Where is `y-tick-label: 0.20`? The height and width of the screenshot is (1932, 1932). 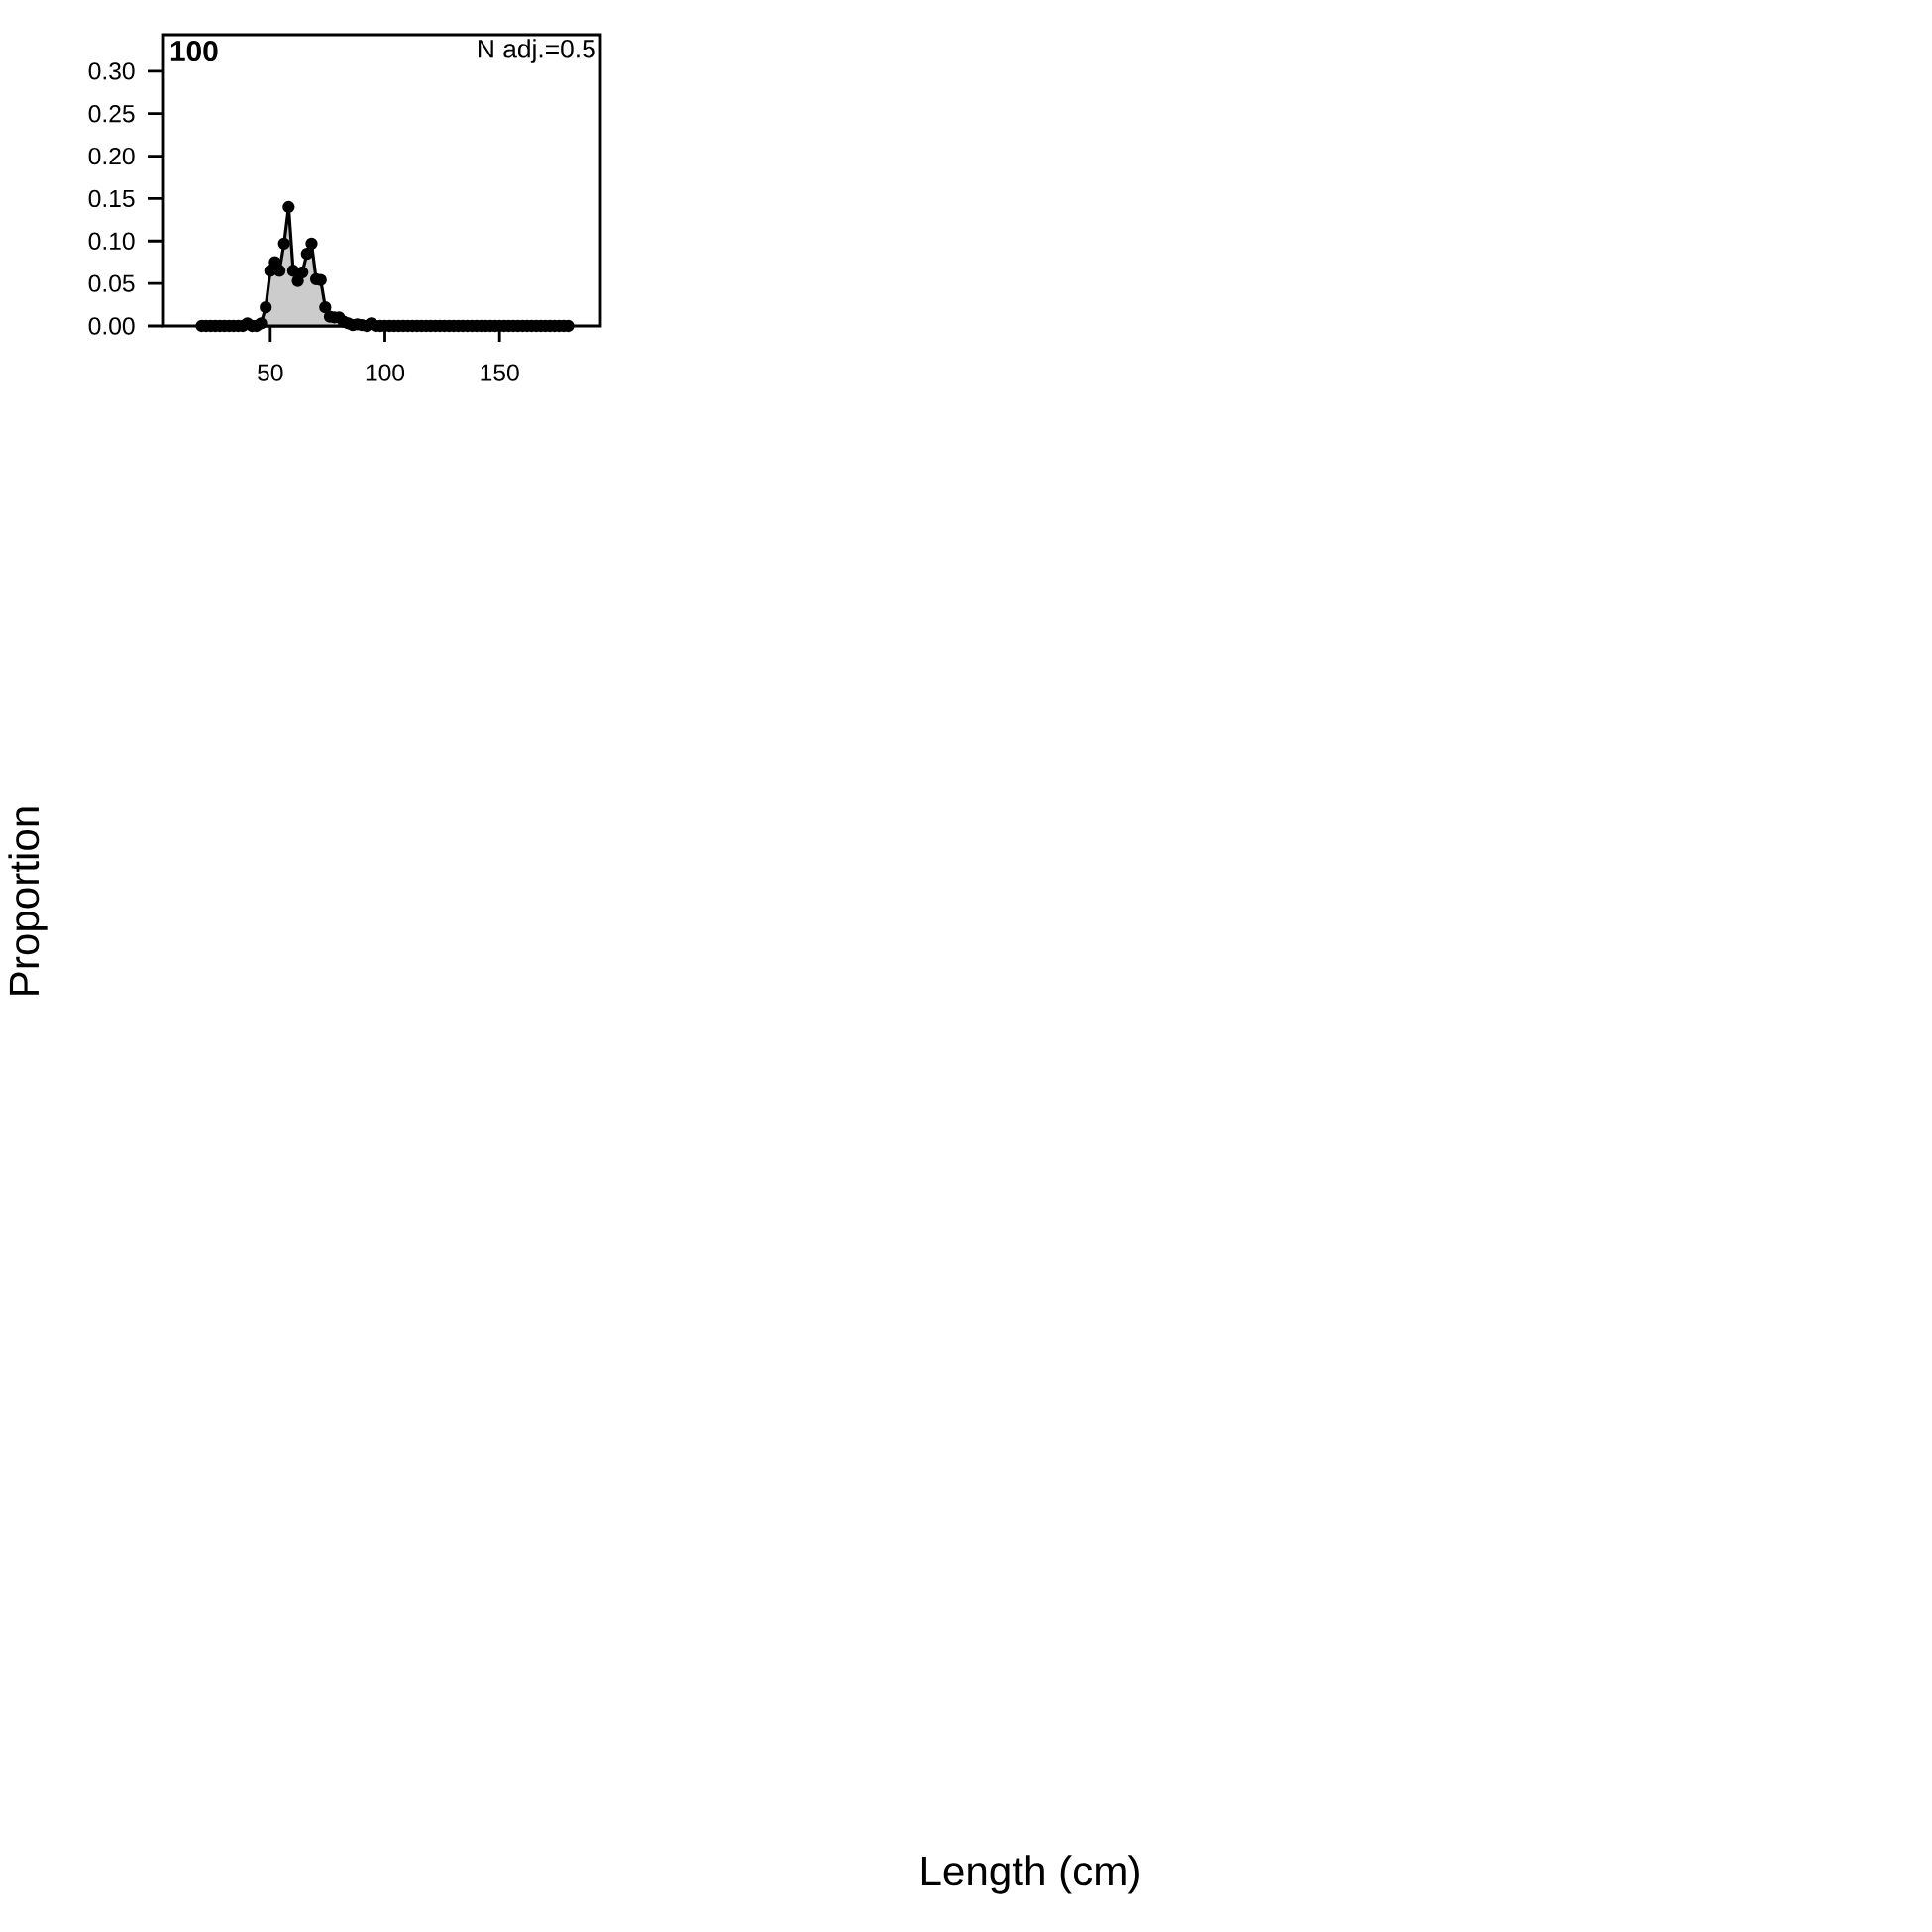 y-tick-label: 0.20 is located at coordinates (112, 156).